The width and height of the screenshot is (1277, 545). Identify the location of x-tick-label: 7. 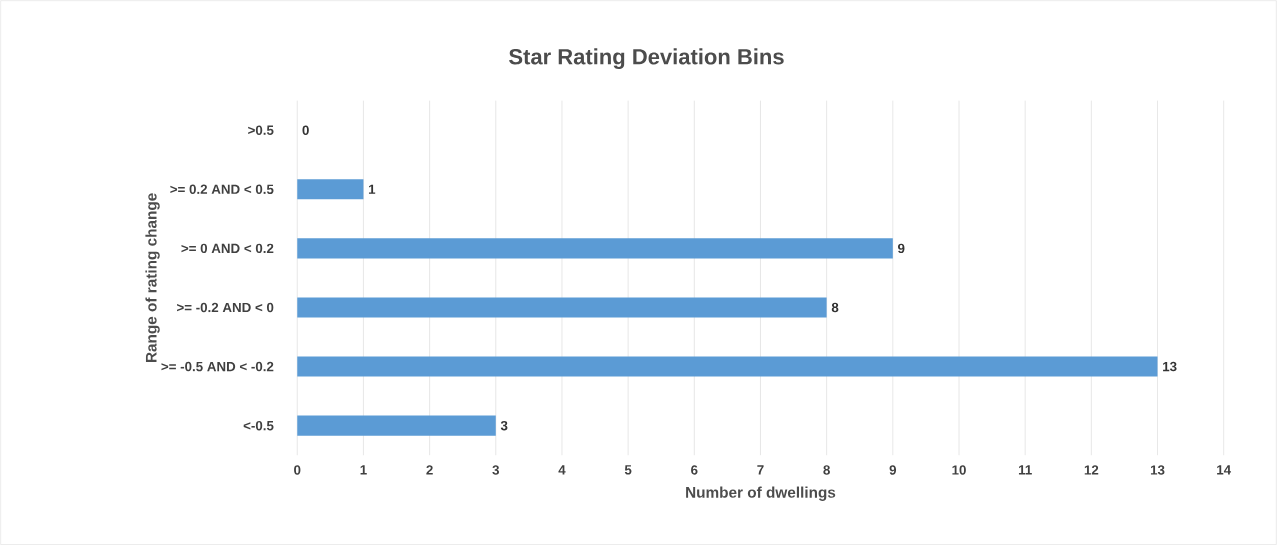
(760, 470).